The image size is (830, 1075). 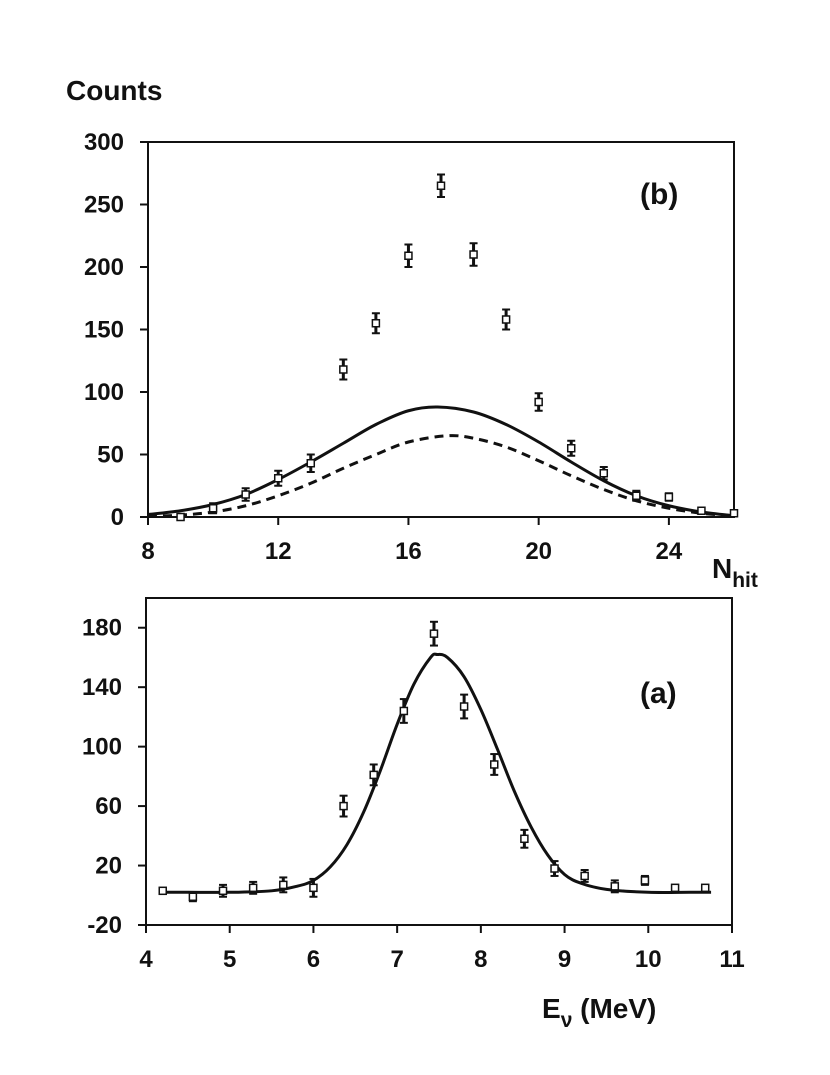 What do you see at coordinates (104, 267) in the screenshot?
I see `panel-b-y-tick-label: 200` at bounding box center [104, 267].